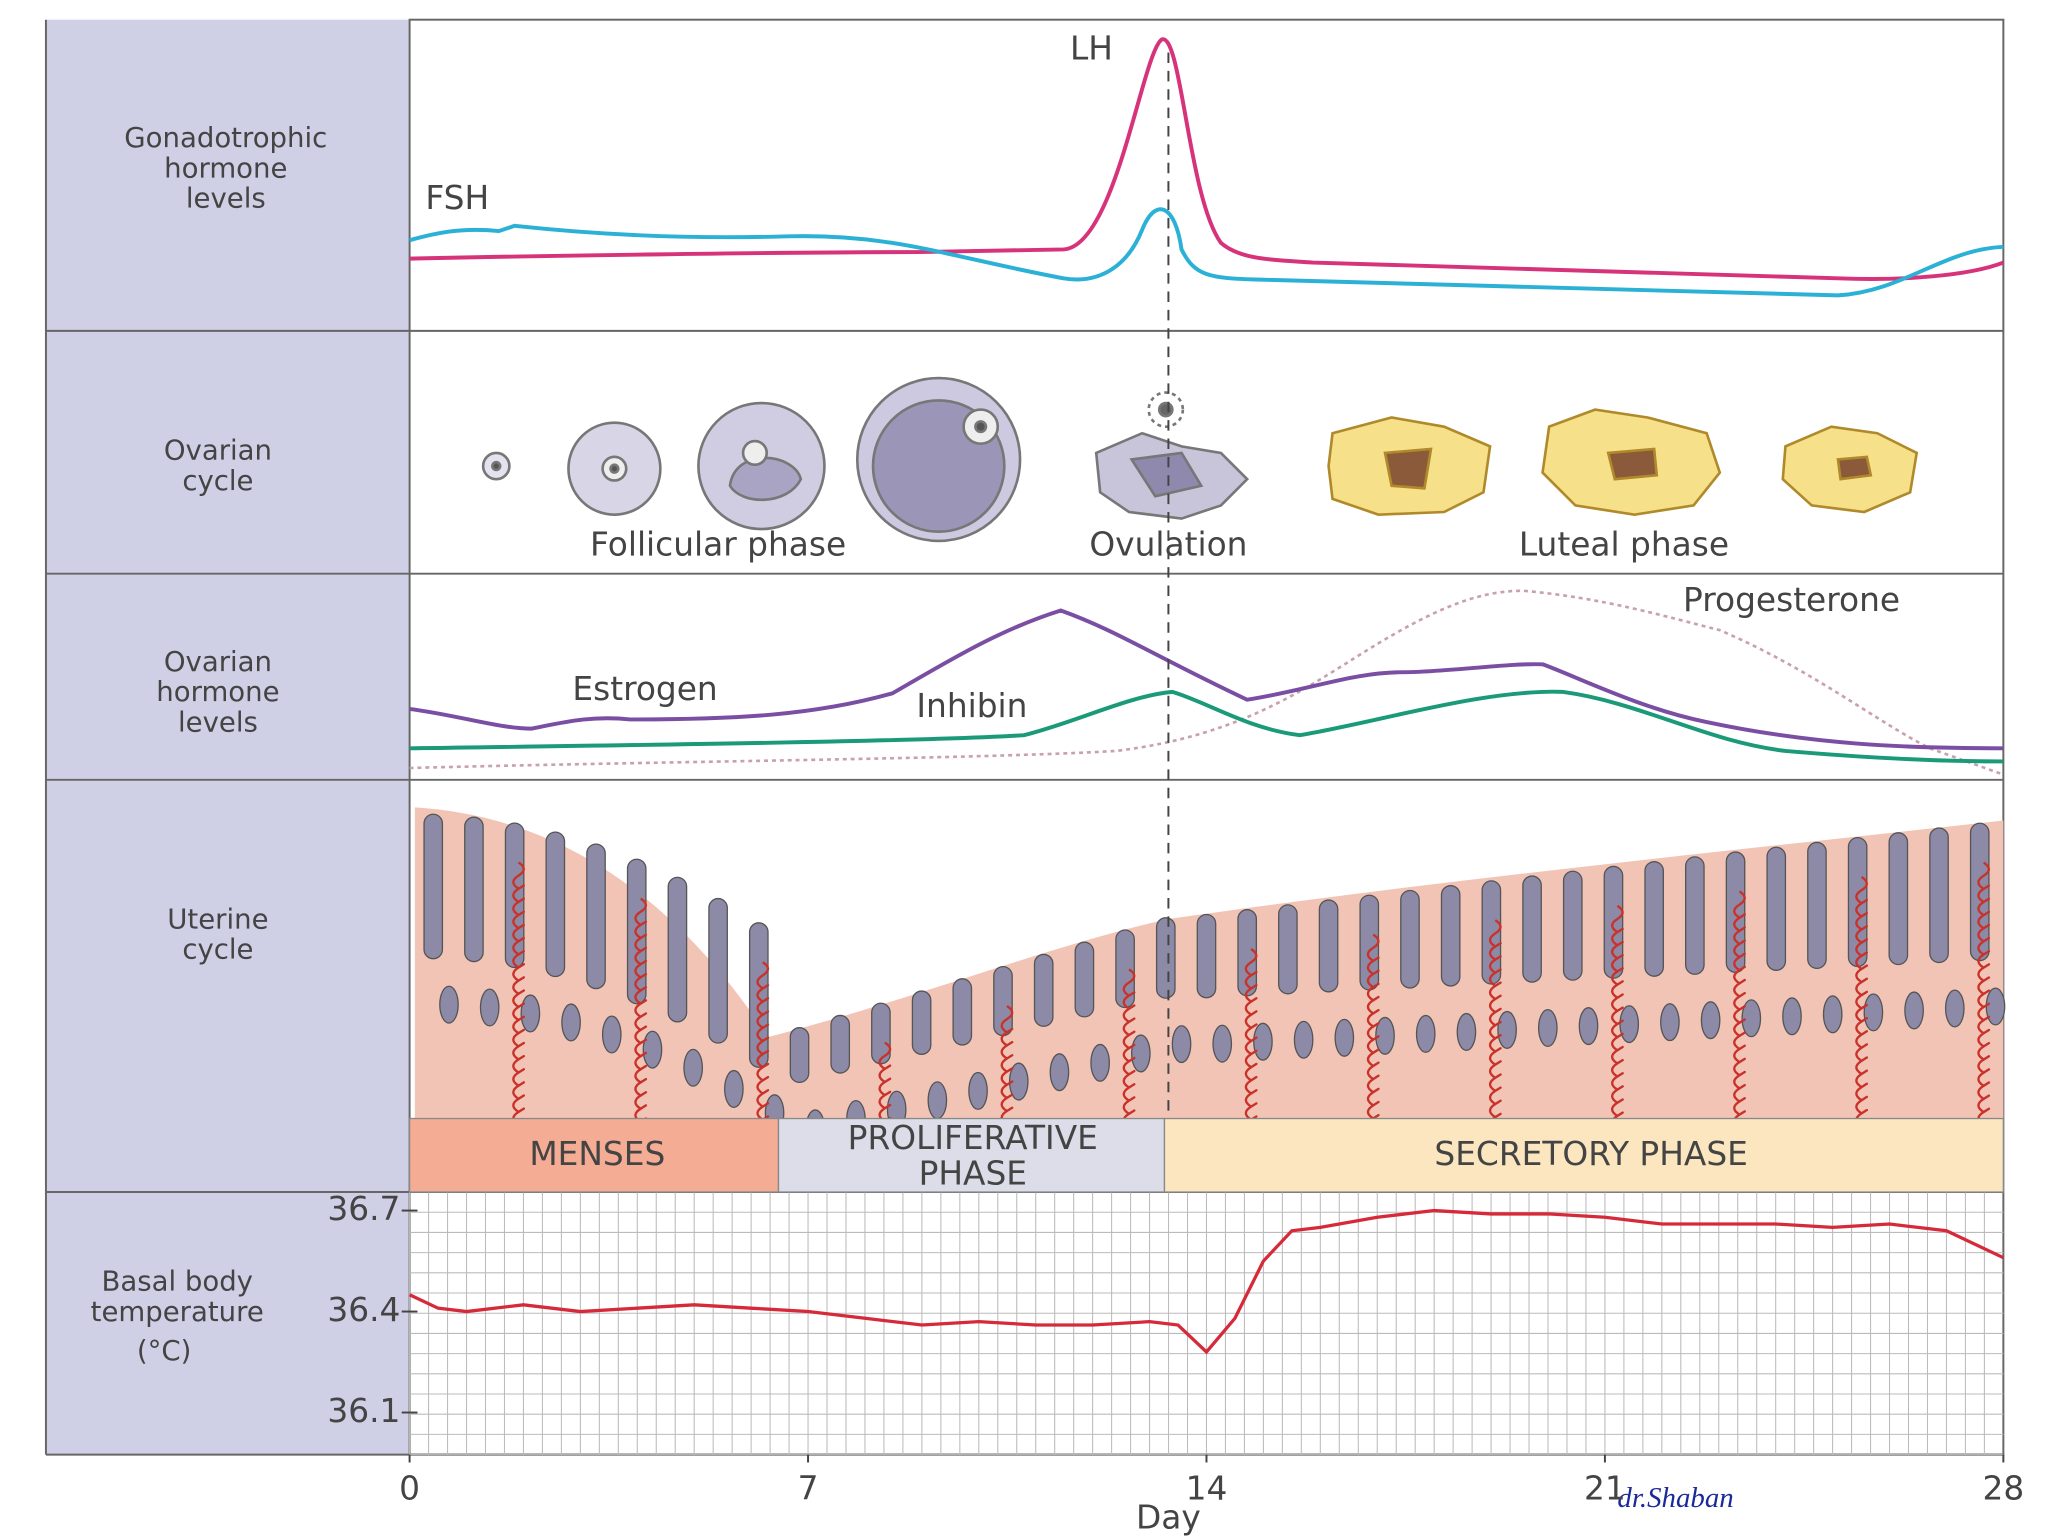 The height and width of the screenshot is (1536, 2048). What do you see at coordinates (225, 138) in the screenshot?
I see `row-label: Gonadotrophic` at bounding box center [225, 138].